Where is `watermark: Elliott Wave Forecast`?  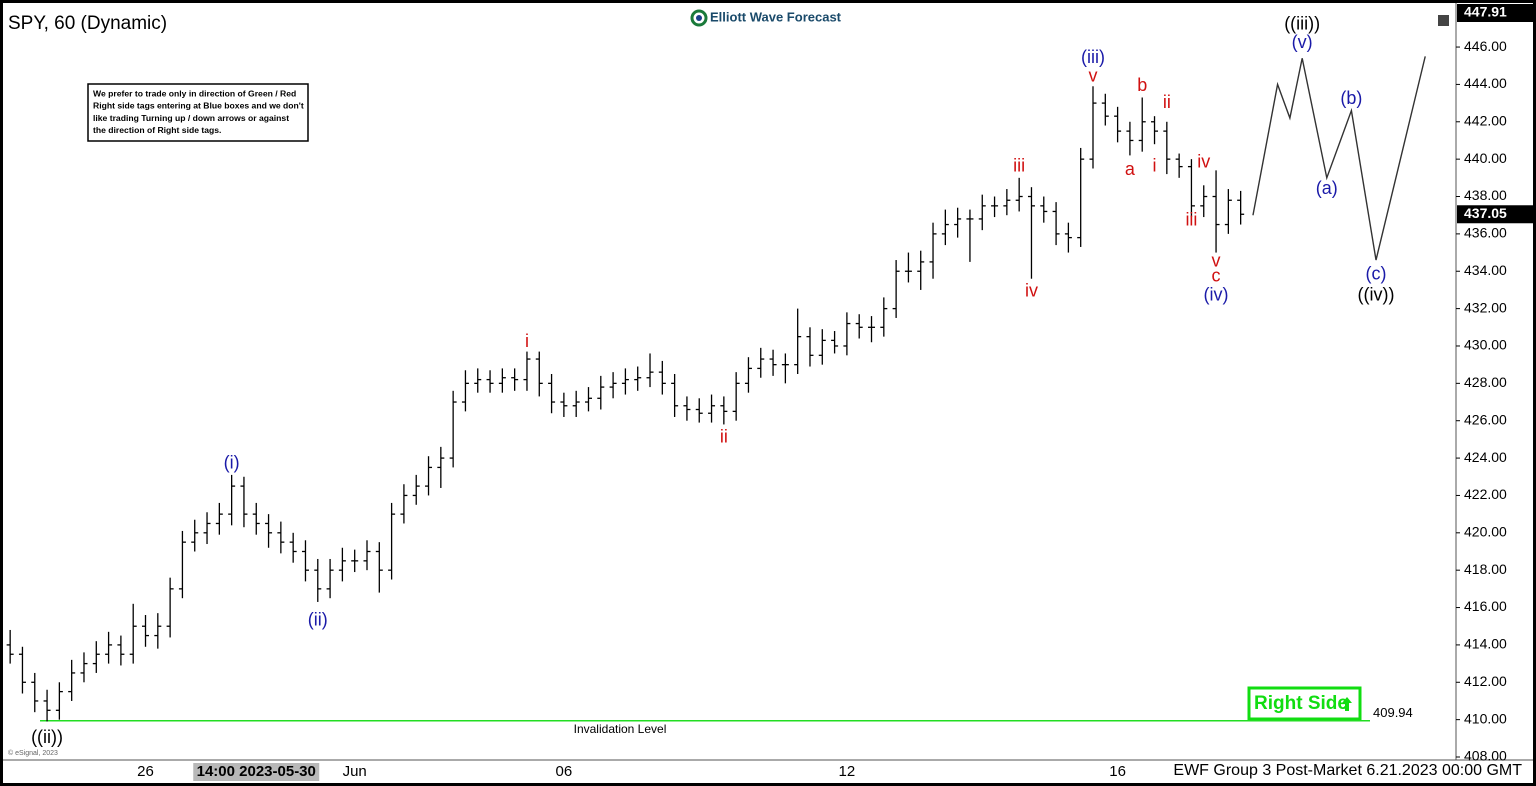
watermark: Elliott Wave Forecast is located at coordinates (776, 16).